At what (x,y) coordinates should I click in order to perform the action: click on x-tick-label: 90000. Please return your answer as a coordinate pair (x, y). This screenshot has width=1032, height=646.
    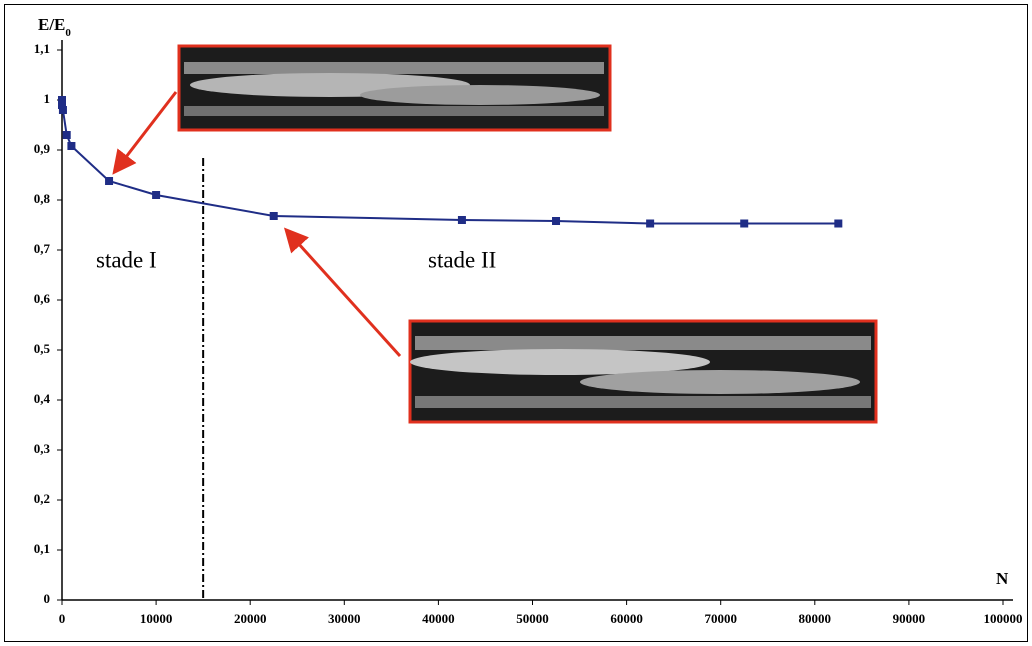
    Looking at the image, I should click on (909, 618).